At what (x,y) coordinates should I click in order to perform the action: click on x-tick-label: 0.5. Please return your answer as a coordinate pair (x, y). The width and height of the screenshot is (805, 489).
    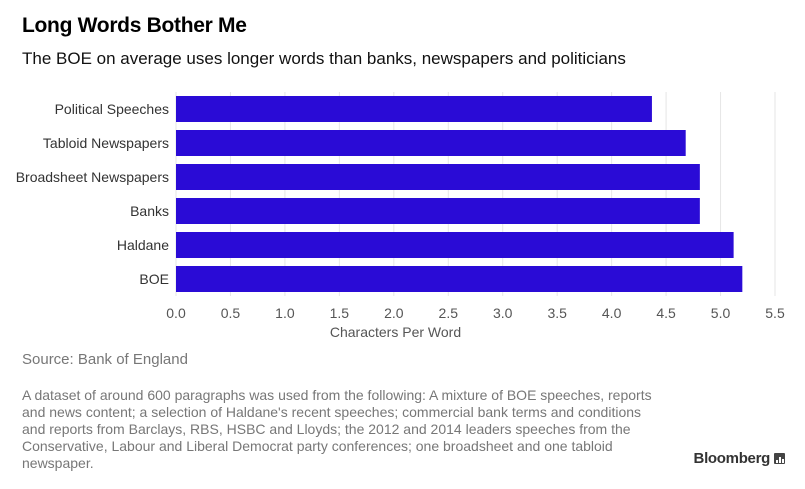
    Looking at the image, I should click on (231, 313).